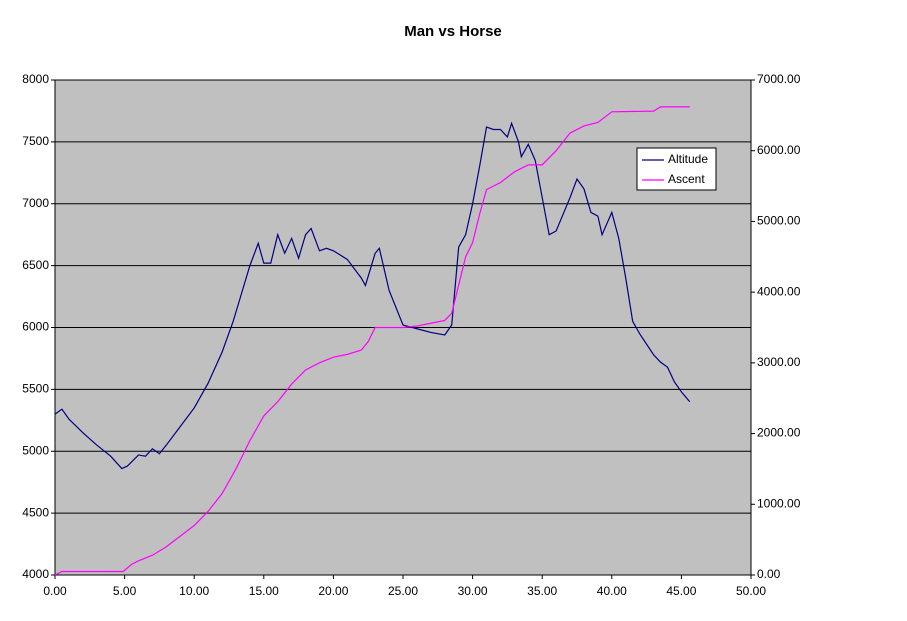 The image size is (907, 621). Describe the element at coordinates (473, 591) in the screenshot. I see `x-tick-label: 30.00` at that location.